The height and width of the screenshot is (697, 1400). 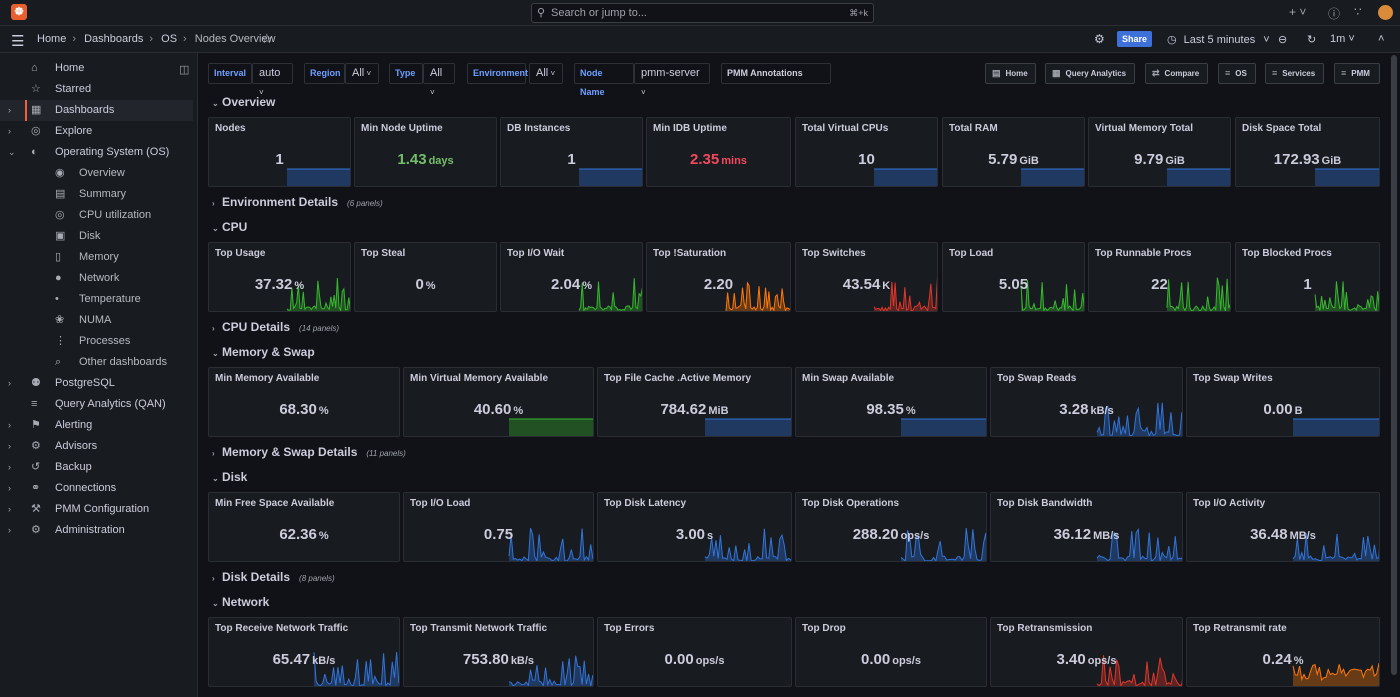 What do you see at coordinates (1307, 277) in the screenshot?
I see `stat-panel-top-blocked-procs: Top Blocked Procs 1` at bounding box center [1307, 277].